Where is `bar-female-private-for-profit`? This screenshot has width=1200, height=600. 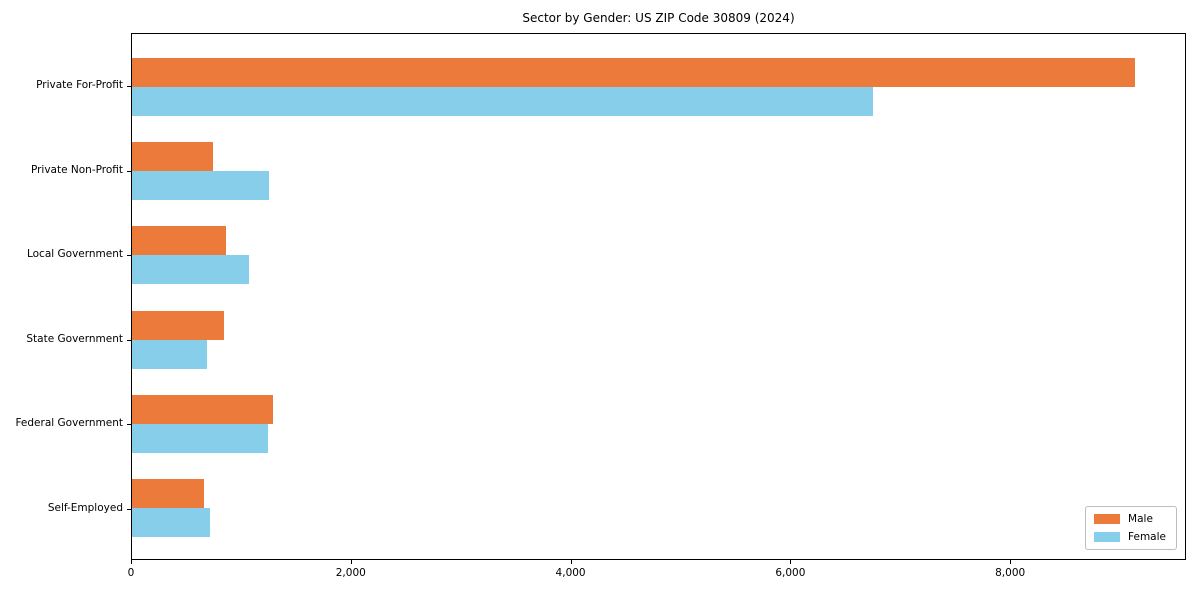 bar-female-private-for-profit is located at coordinates (503, 102).